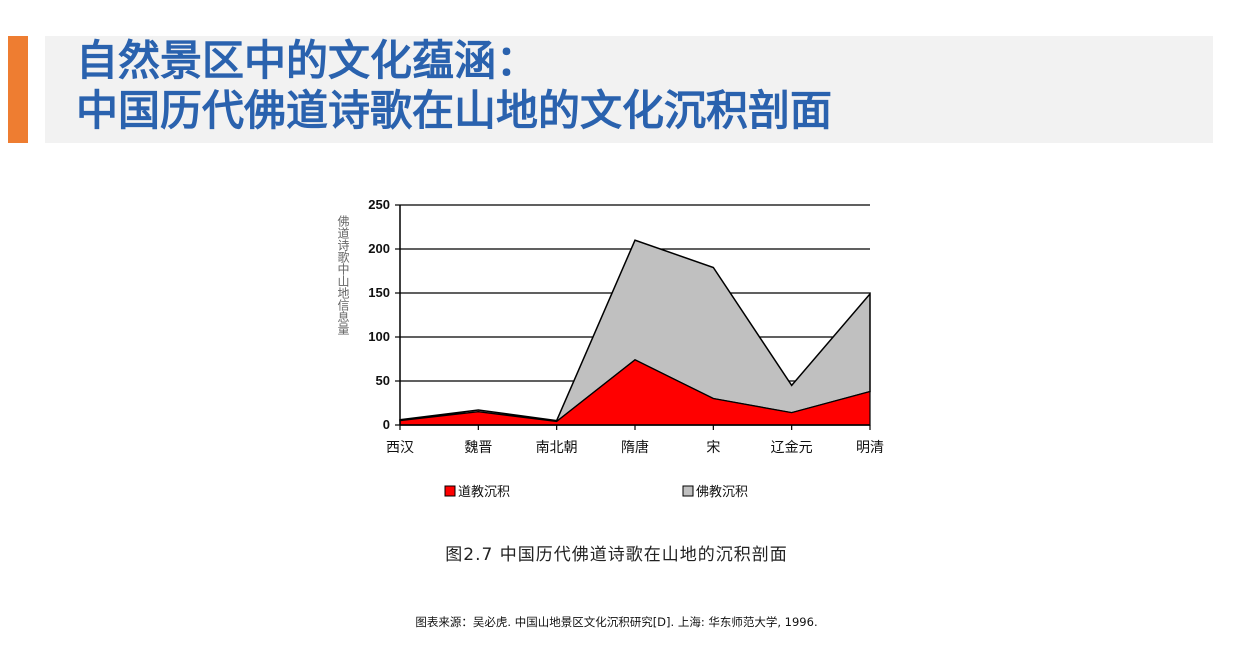 This screenshot has width=1233, height=669. What do you see at coordinates (386, 424) in the screenshot?
I see `y-tick-label-0: 0` at bounding box center [386, 424].